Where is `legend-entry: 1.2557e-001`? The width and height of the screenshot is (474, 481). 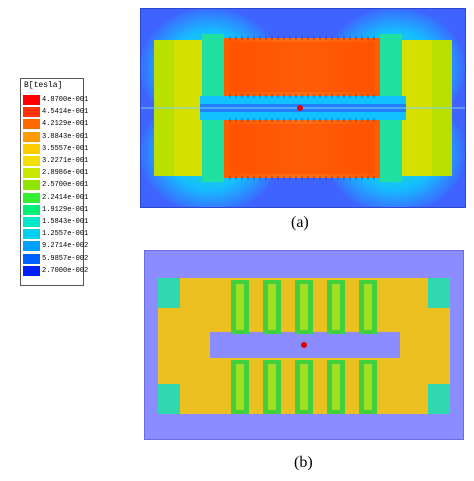 legend-entry: 1.2557e-001 is located at coordinates (55, 234).